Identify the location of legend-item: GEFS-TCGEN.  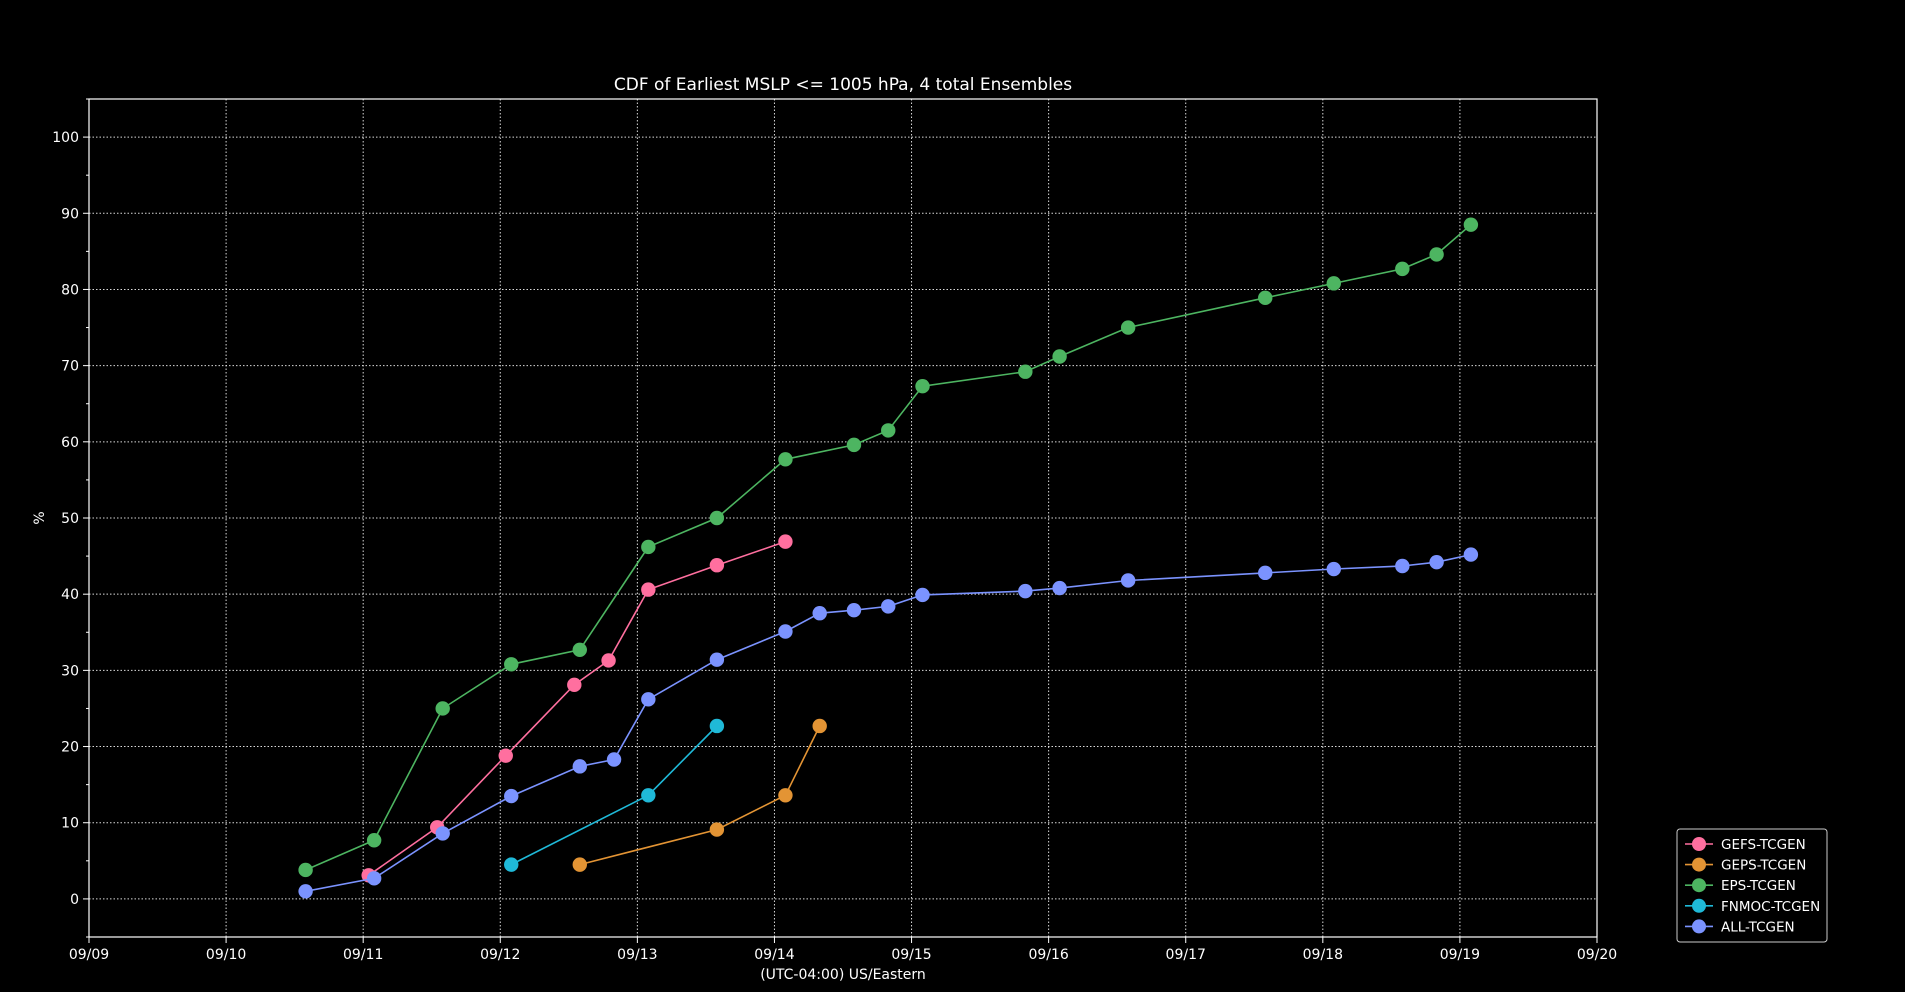
(1745, 845).